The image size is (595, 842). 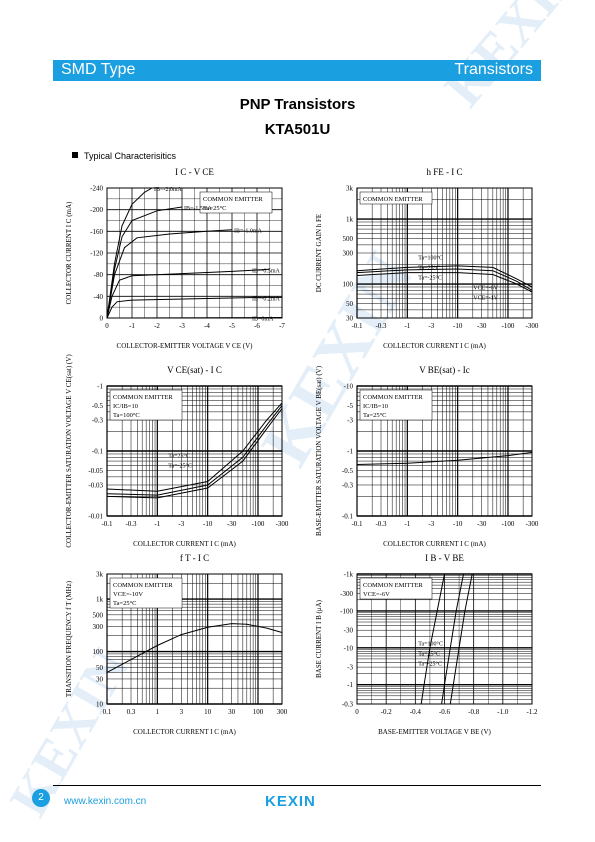 I want to click on y-tick-label: -40, so click(x=99, y=297).